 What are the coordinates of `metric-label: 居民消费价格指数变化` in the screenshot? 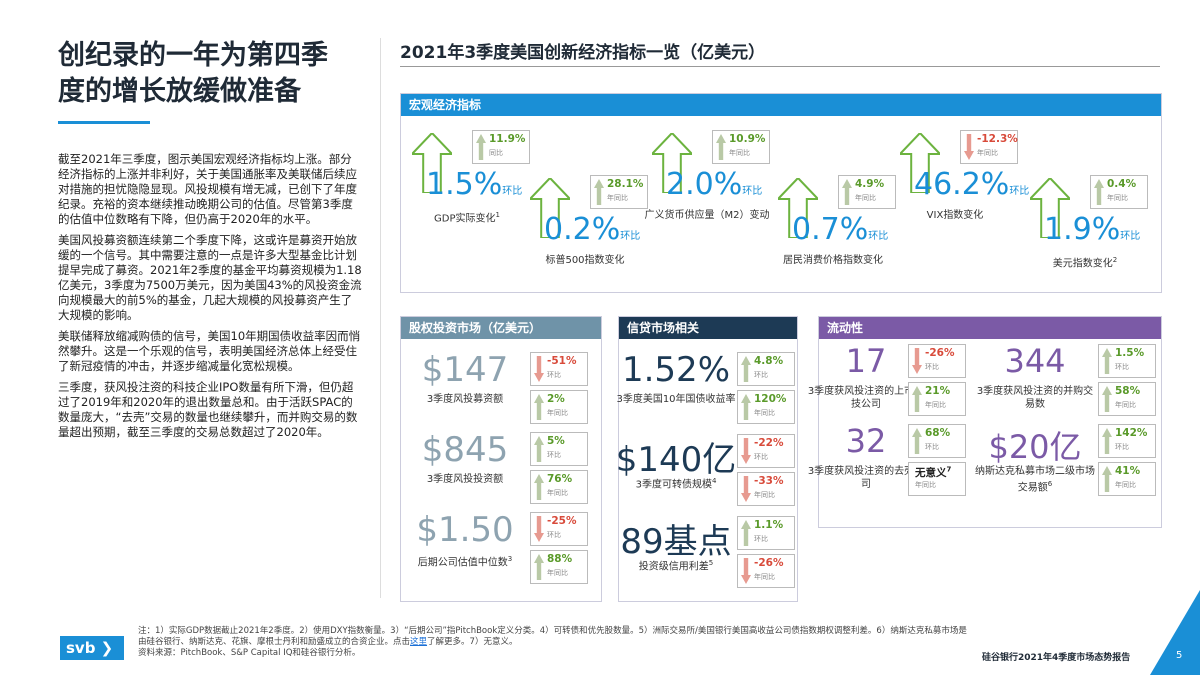 It's located at (833, 260).